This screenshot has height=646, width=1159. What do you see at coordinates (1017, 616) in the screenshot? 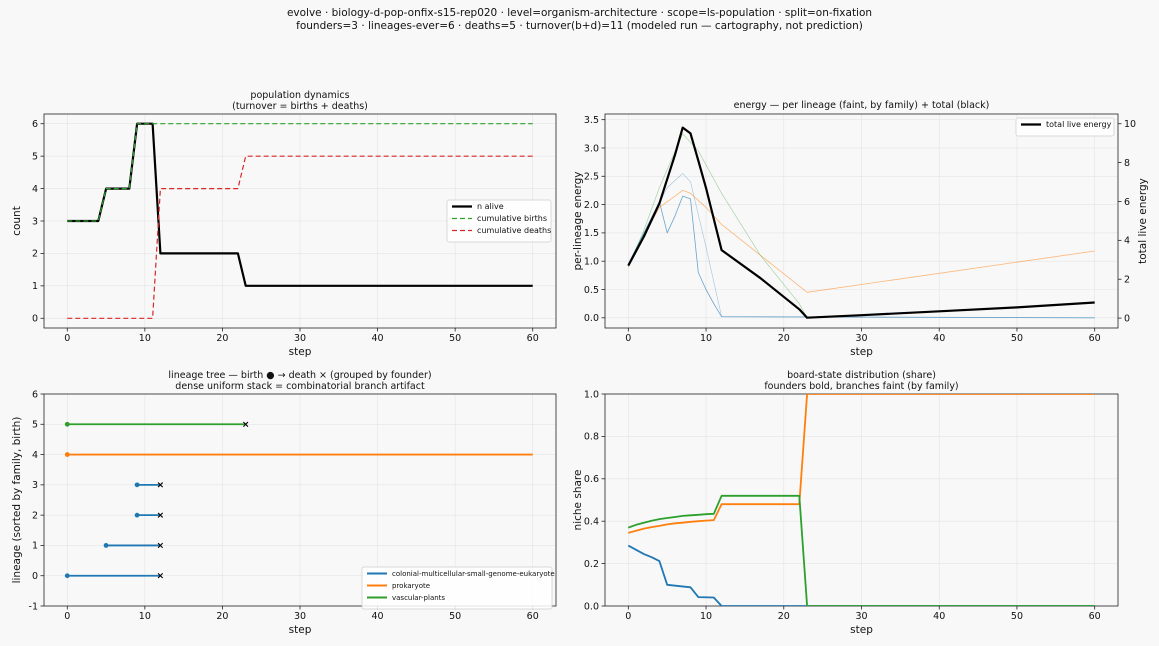
I see `share-xtick-label: 50` at bounding box center [1017, 616].